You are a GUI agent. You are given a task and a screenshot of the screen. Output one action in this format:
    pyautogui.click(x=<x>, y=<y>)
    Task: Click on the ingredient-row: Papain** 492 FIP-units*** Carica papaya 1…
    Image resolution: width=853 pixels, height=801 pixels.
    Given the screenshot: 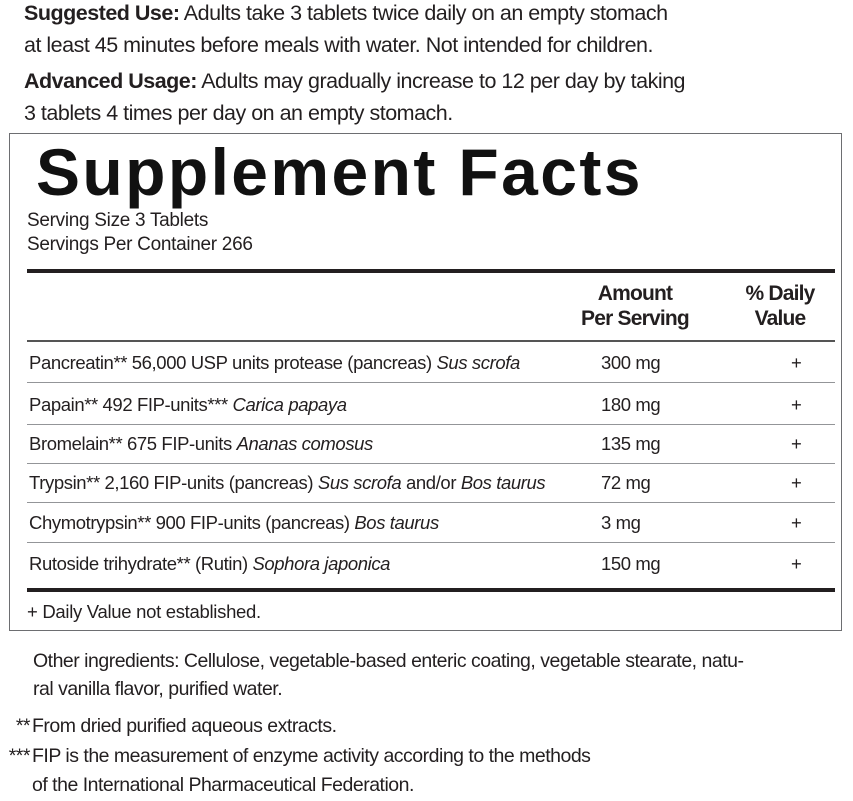 What is the action you would take?
    pyautogui.click(x=431, y=405)
    